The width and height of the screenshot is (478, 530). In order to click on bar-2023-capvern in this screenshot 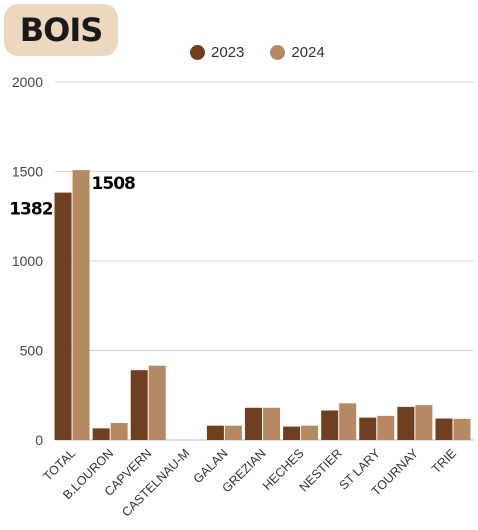, I will do `click(139, 405)`.